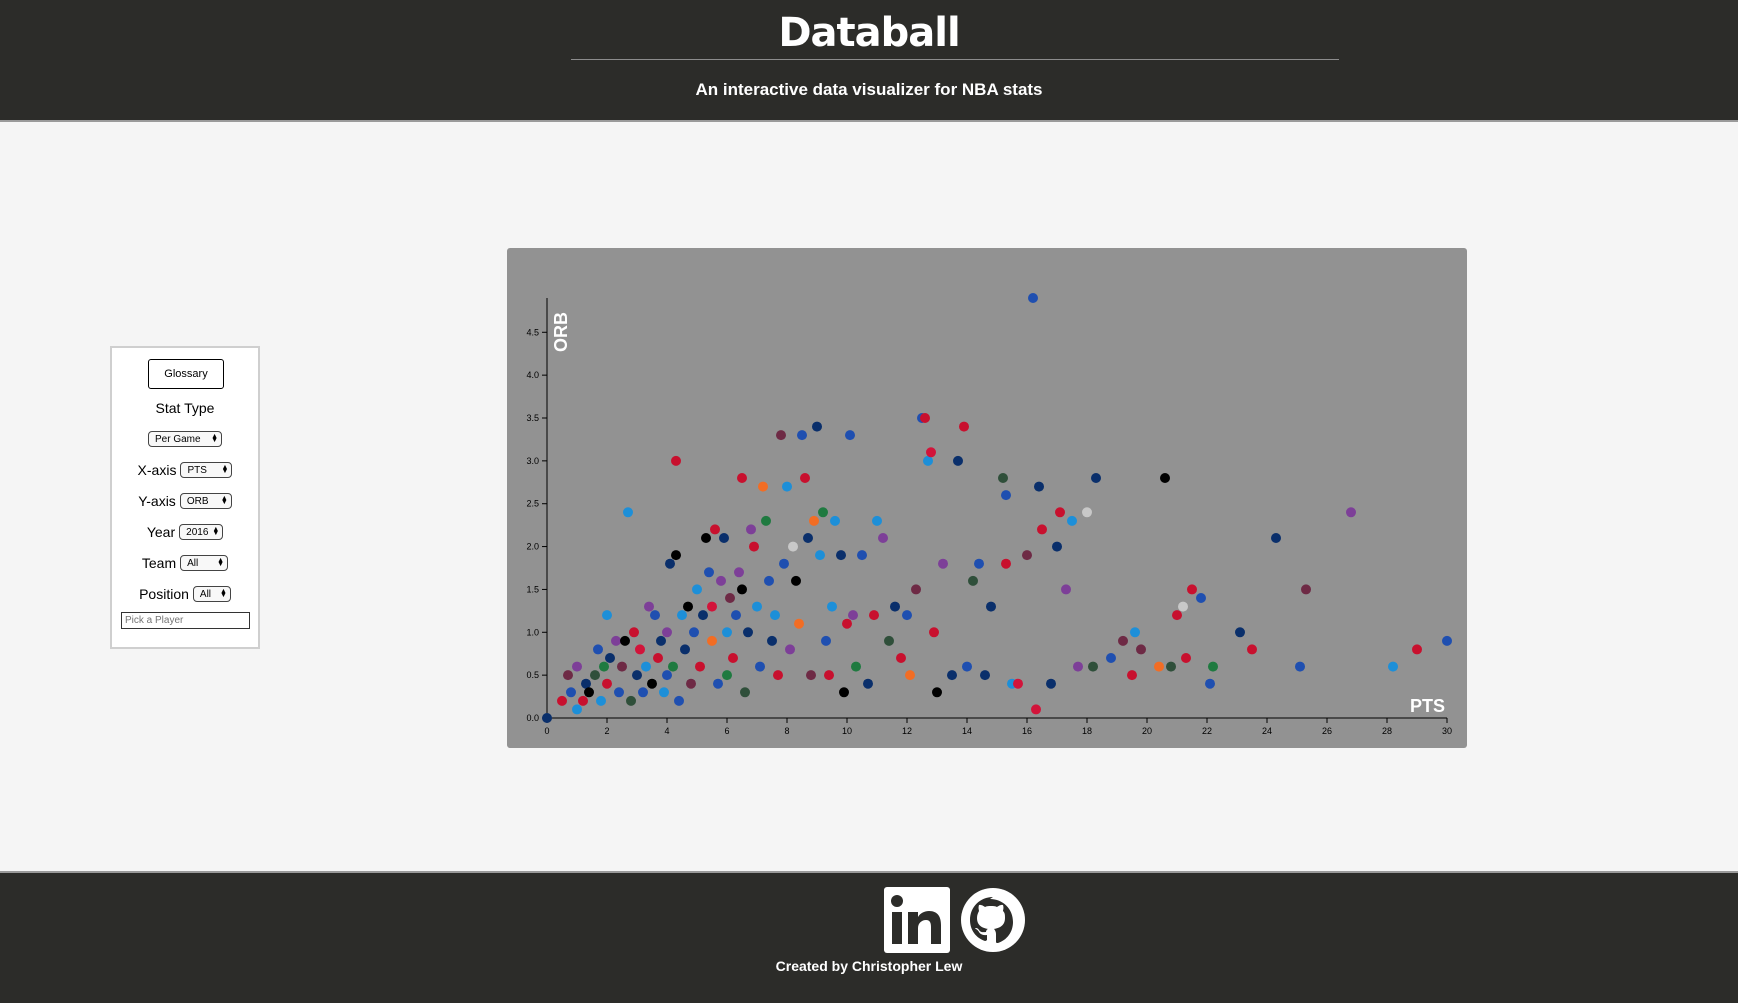 The width and height of the screenshot is (1738, 1003). Describe the element at coordinates (197, 501) in the screenshot. I see `y-axis-value: ORB` at that location.